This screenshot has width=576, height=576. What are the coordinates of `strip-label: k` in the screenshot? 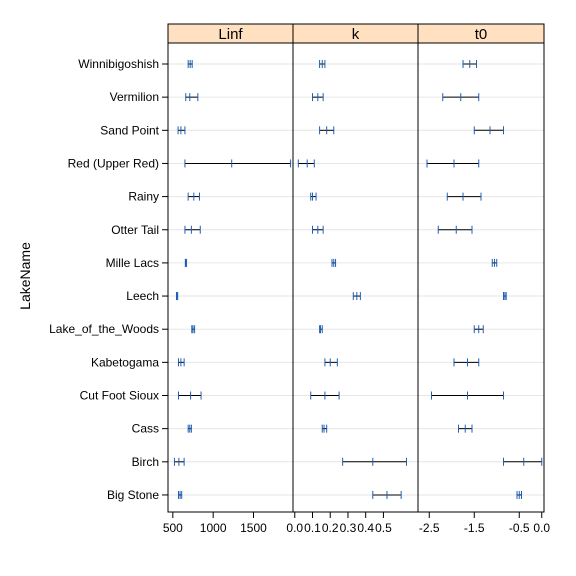 It's located at (356, 34).